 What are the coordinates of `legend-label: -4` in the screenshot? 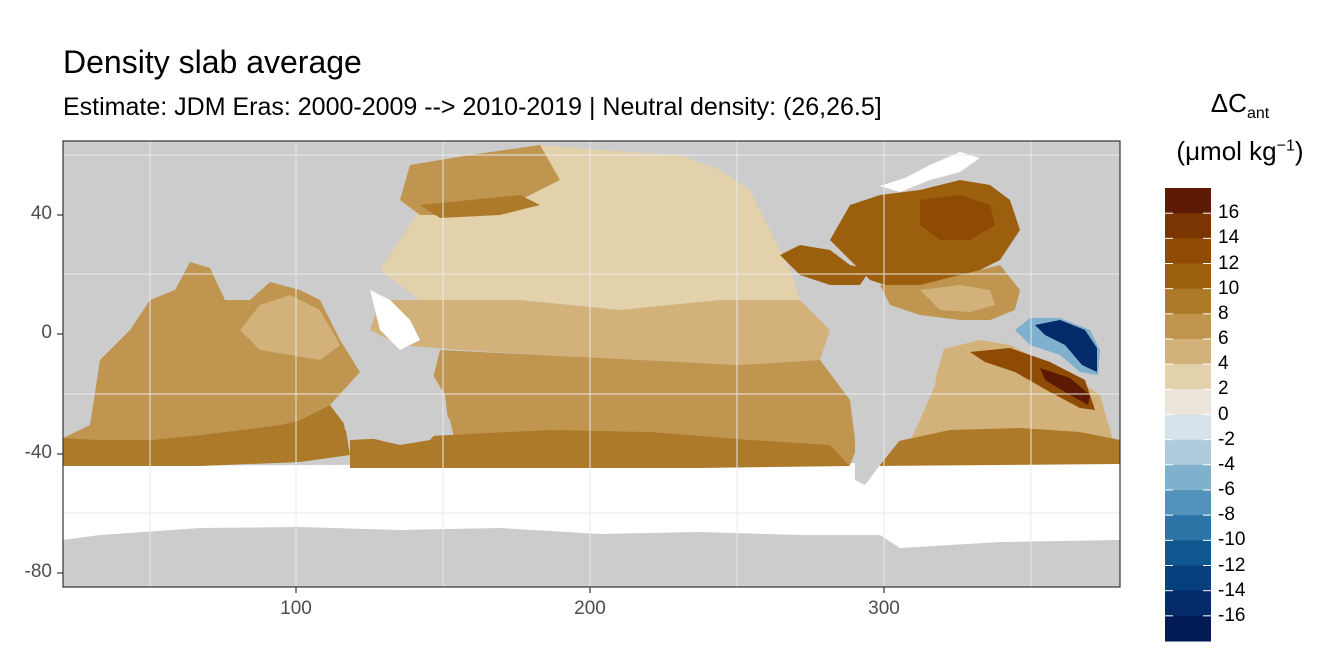 It's located at (1226, 464).